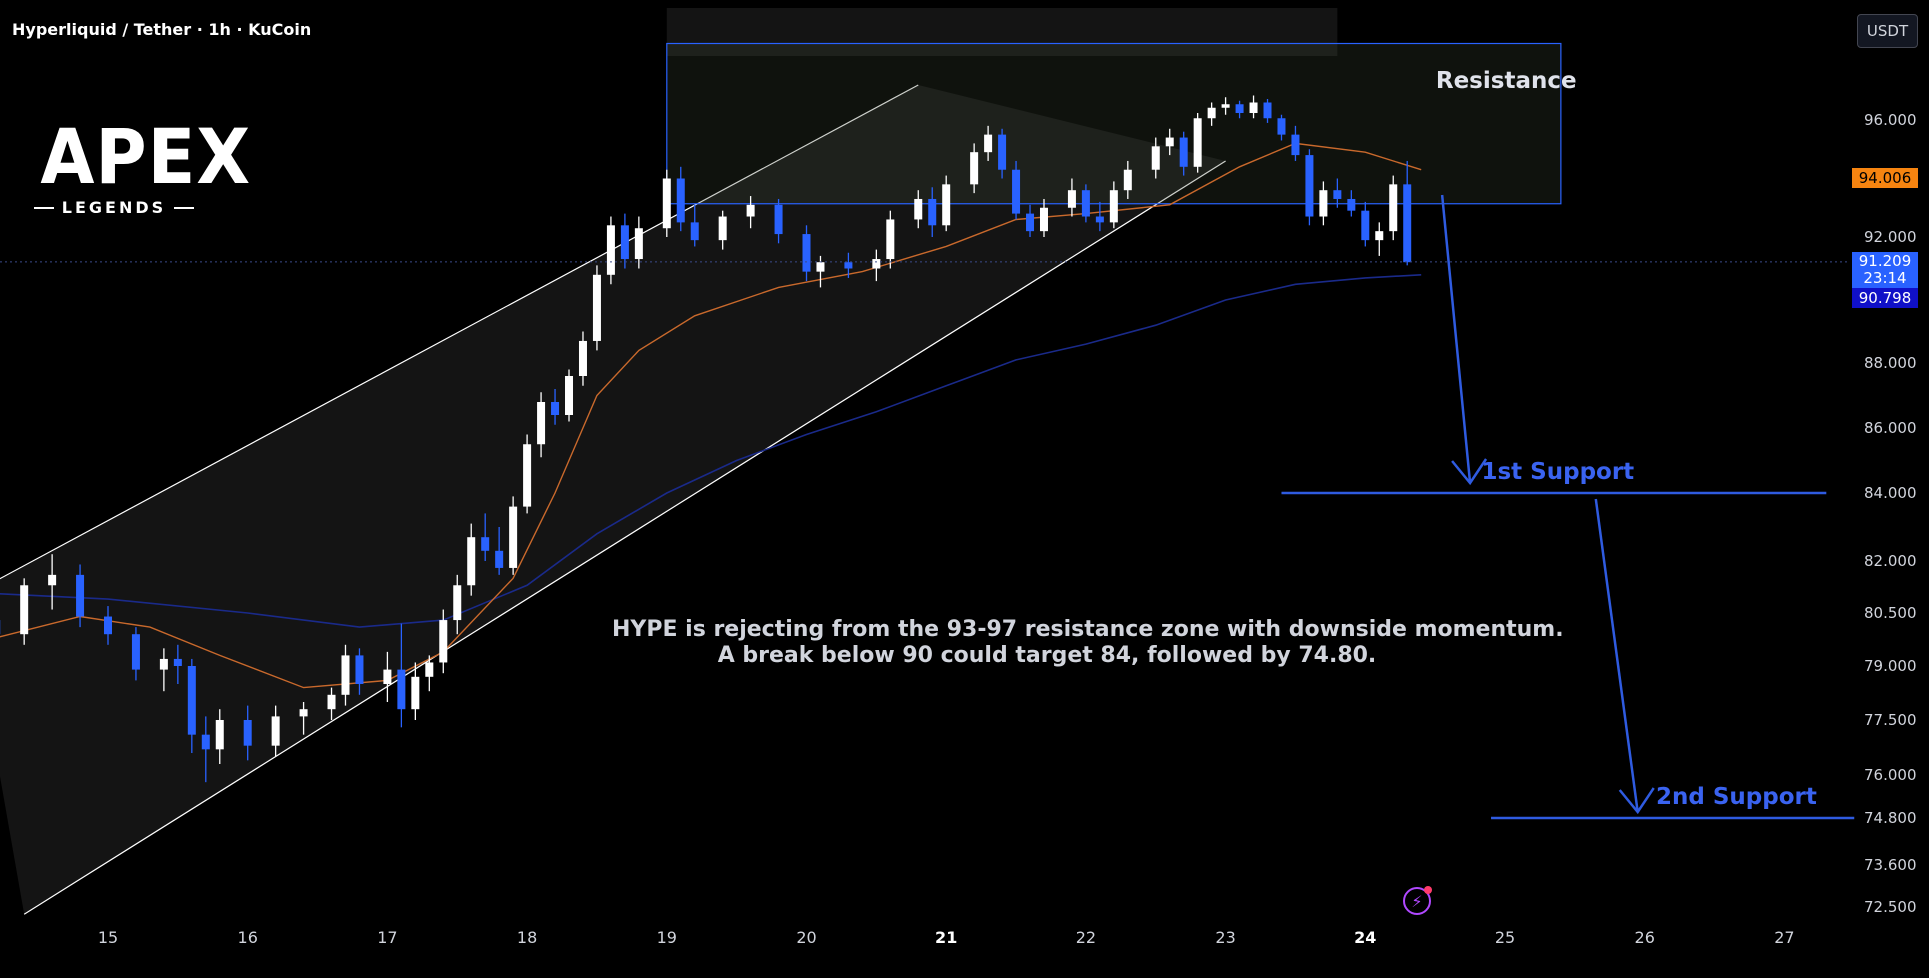 The width and height of the screenshot is (1929, 978). I want to click on y-tick-label: 96.000, so click(1890, 120).